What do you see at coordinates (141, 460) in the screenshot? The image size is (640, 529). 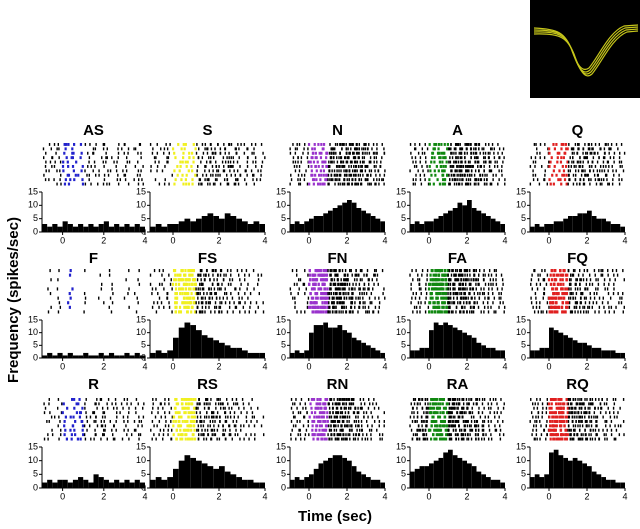 I see `y-tick-label: 10` at bounding box center [141, 460].